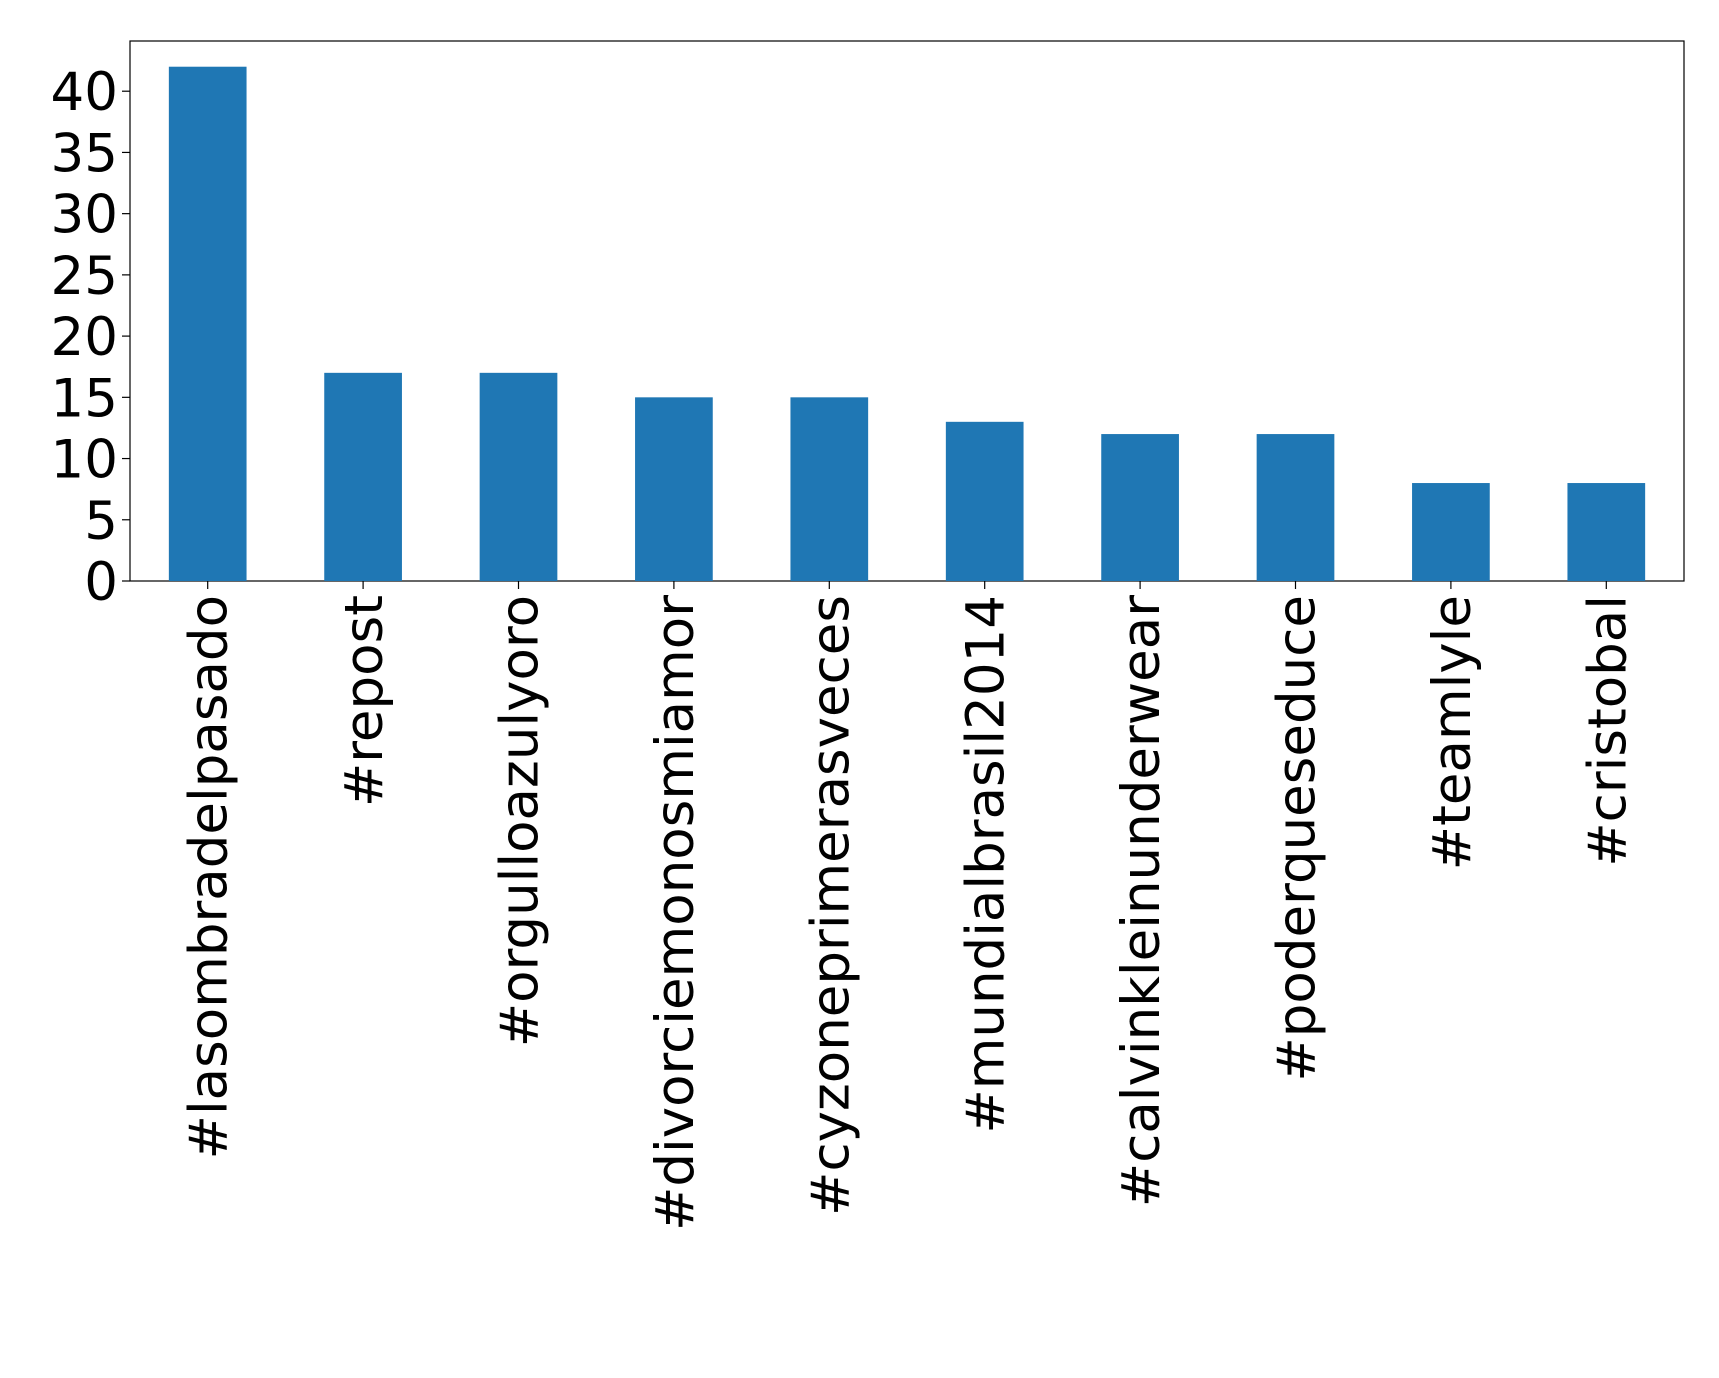  What do you see at coordinates (209, 877) in the screenshot?
I see `x-tick-label: #lasombradelpasado` at bounding box center [209, 877].